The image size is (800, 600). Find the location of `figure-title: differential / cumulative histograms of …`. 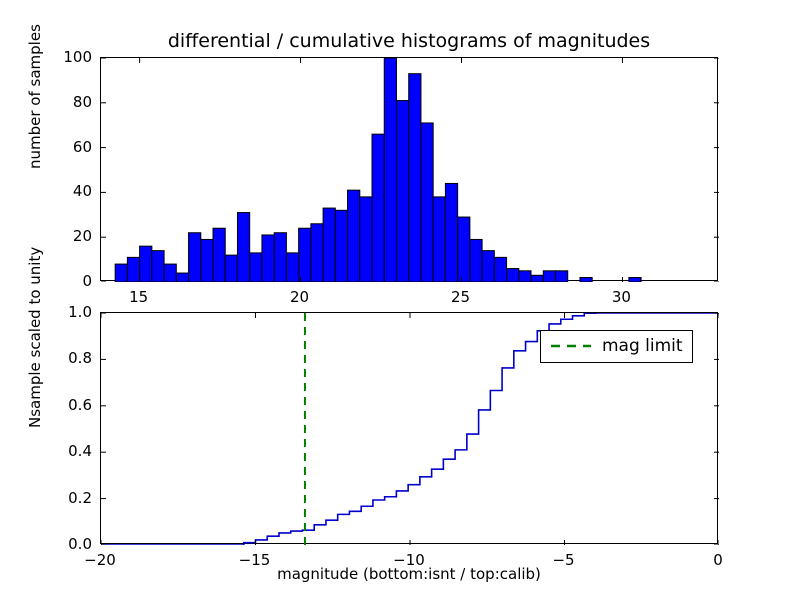

figure-title: differential / cumulative histograms of … is located at coordinates (409, 41).